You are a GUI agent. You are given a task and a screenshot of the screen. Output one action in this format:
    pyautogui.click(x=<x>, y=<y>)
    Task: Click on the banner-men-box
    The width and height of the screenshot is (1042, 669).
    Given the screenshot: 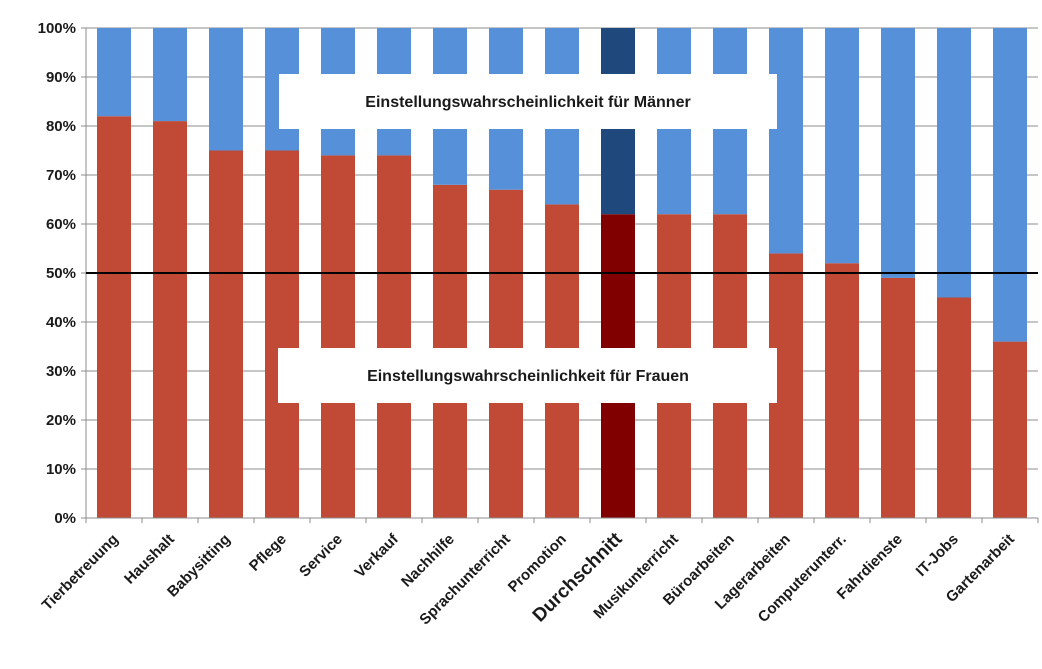 What is the action you would take?
    pyautogui.click(x=528, y=101)
    